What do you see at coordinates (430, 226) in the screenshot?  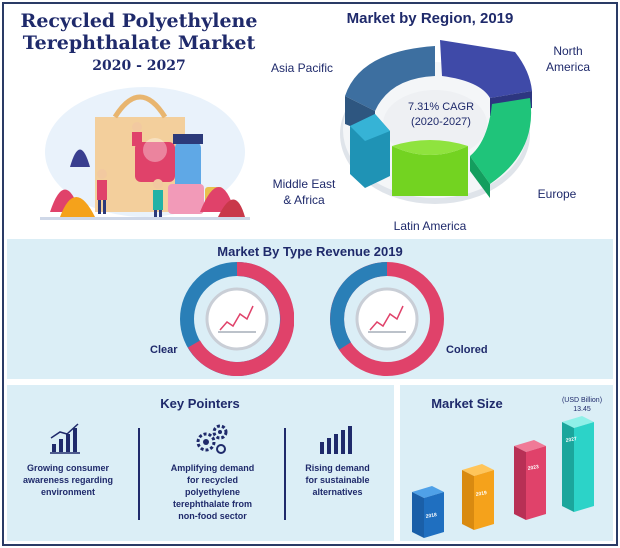 I see `label-latin-america: Latin America` at bounding box center [430, 226].